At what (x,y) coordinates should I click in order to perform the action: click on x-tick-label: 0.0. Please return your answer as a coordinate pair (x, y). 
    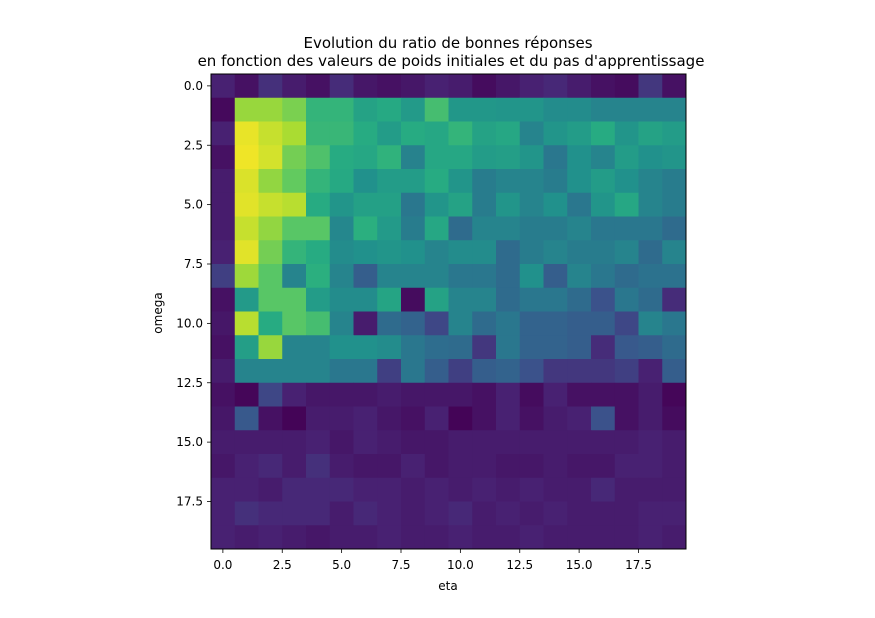
    Looking at the image, I should click on (222, 565).